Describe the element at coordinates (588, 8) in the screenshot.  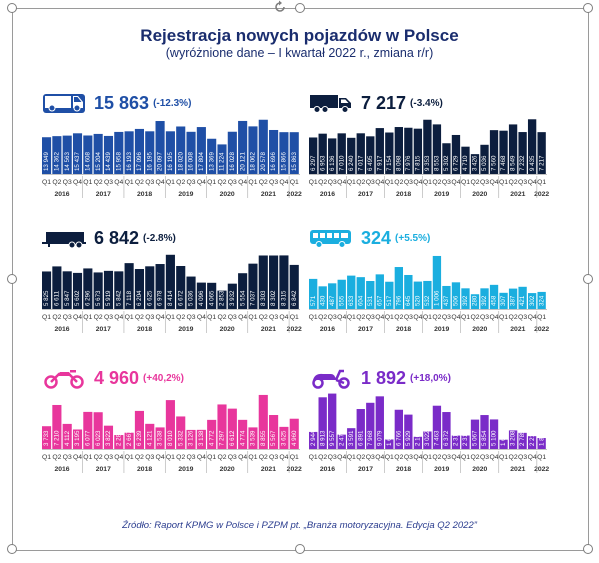
I see `resize-handle-top-right` at that location.